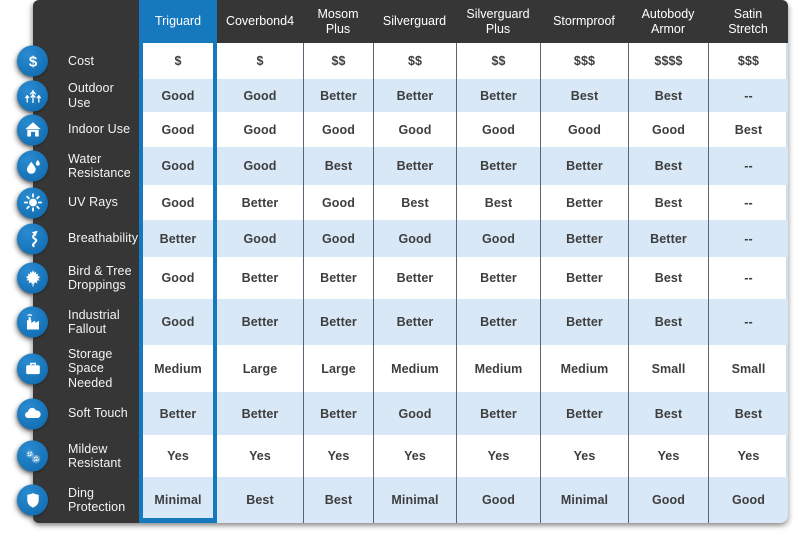  Describe the element at coordinates (338, 500) in the screenshot. I see `cell-ding-protection-mosom-plus: Best` at that location.